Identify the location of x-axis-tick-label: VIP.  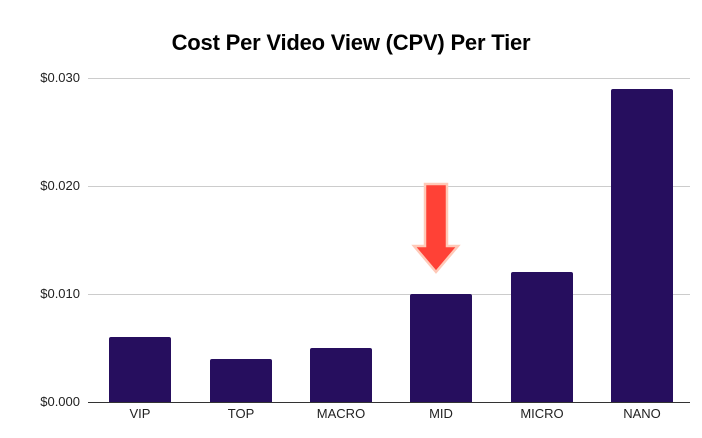
(140, 413).